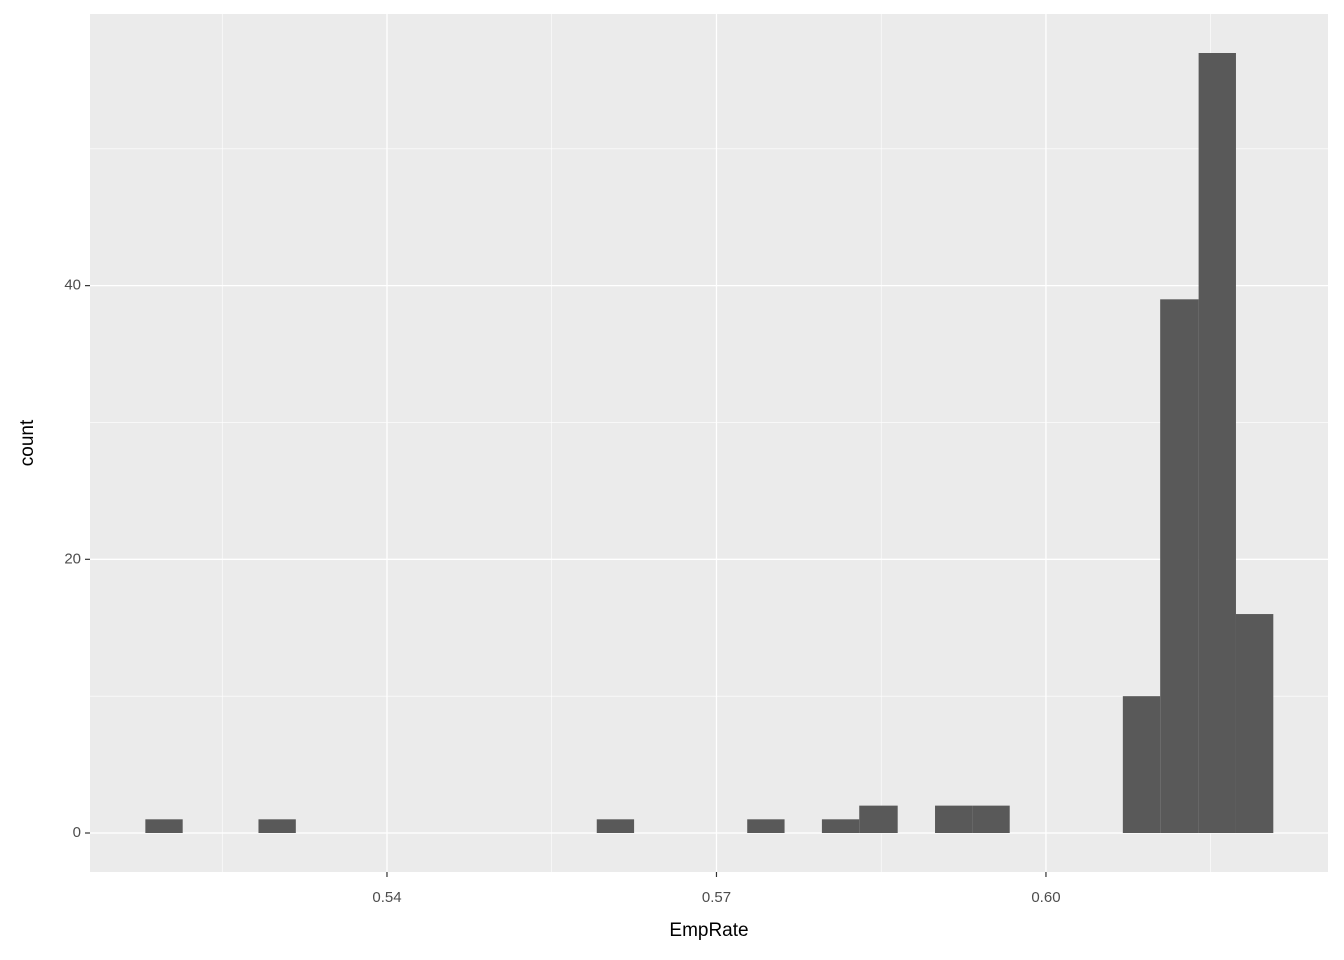 The image size is (1344, 960). Describe the element at coordinates (708, 930) in the screenshot. I see `x-axis-title: EmpRate` at that location.